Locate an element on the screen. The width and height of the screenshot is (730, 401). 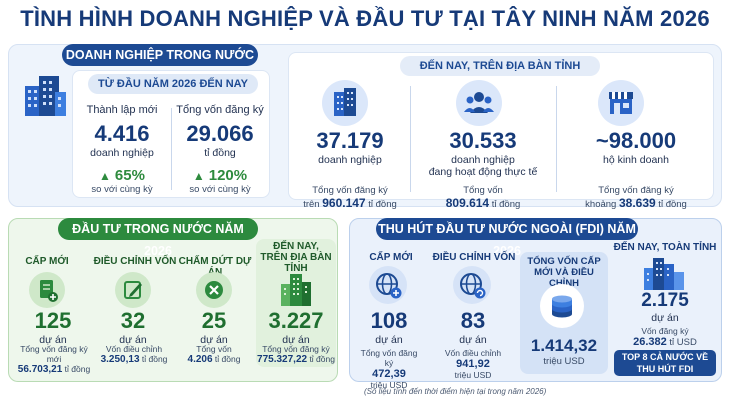
cum-active-unit2: đang hoạt động thực tế is located at coordinates (483, 172).